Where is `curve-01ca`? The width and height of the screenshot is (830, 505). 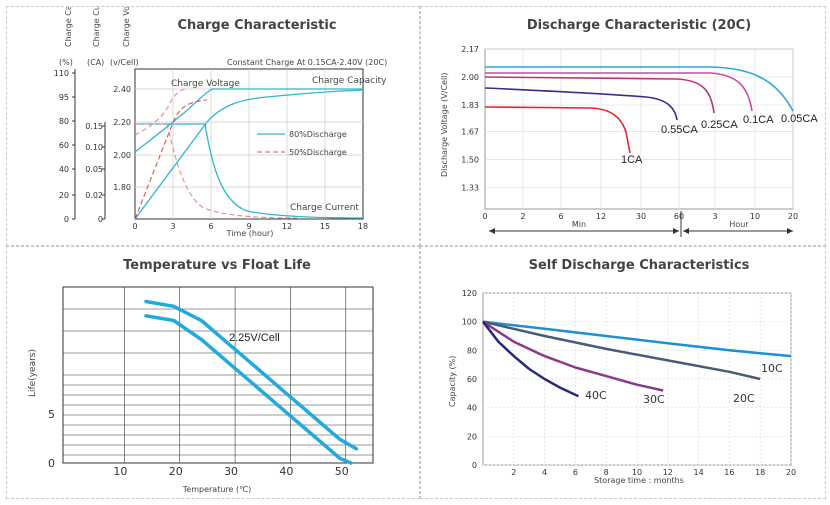 curve-01ca is located at coordinates (619, 92).